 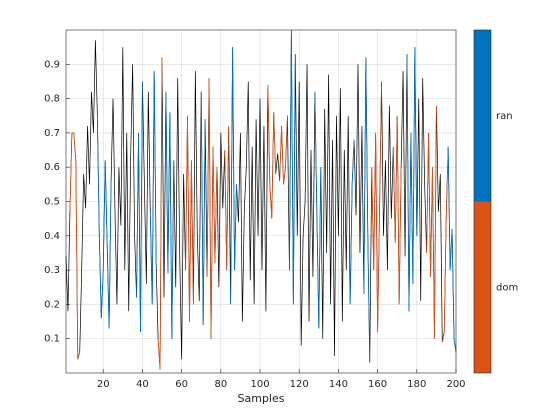 What do you see at coordinates (504, 116) in the screenshot?
I see `colorbar-label: ran` at bounding box center [504, 116].